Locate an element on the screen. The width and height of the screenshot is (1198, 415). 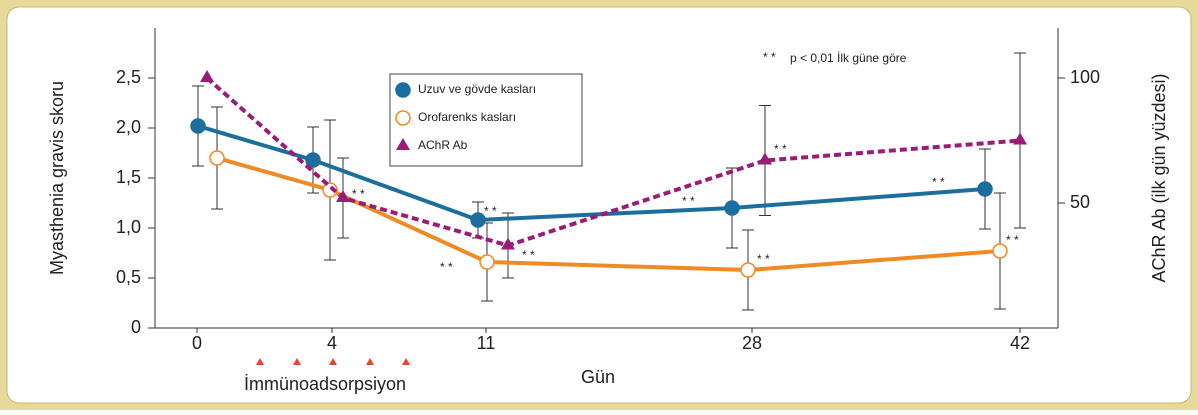
significance-note: p < 0,01 İlk güne göre is located at coordinates (848, 58).